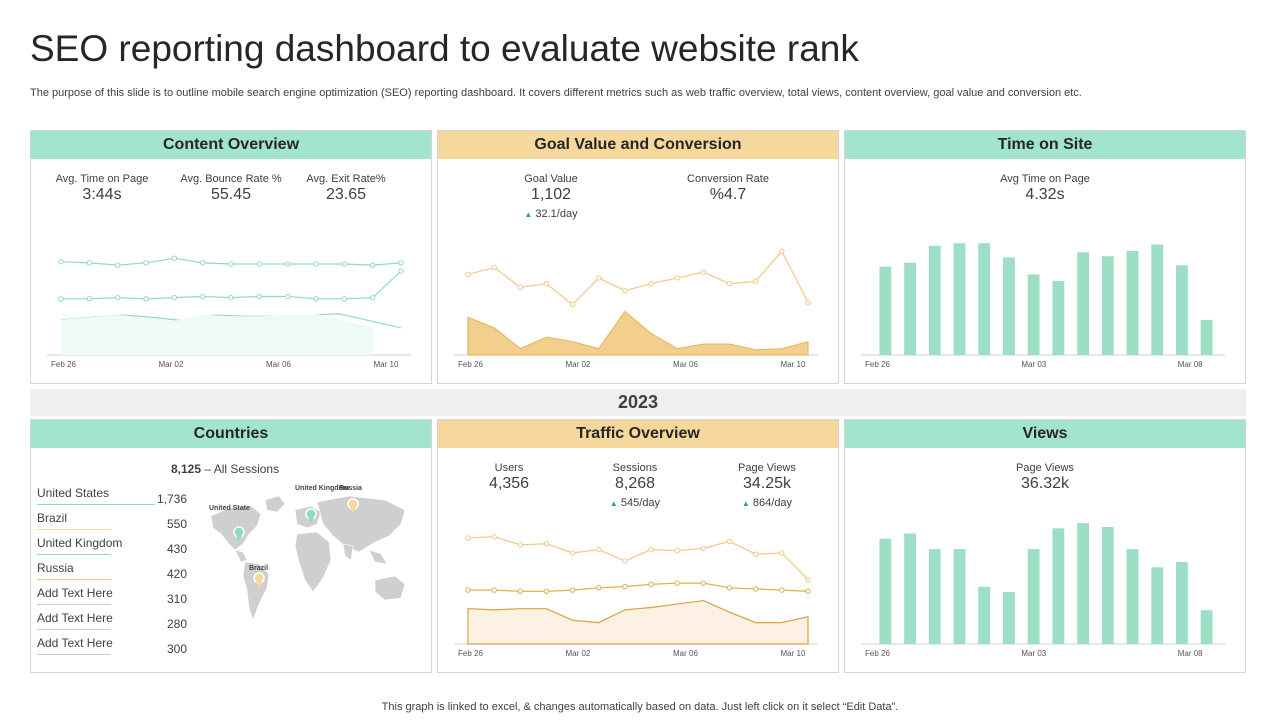 This screenshot has height=720, width=1280. Describe the element at coordinates (638, 278) in the screenshot. I see `series-line` at that location.